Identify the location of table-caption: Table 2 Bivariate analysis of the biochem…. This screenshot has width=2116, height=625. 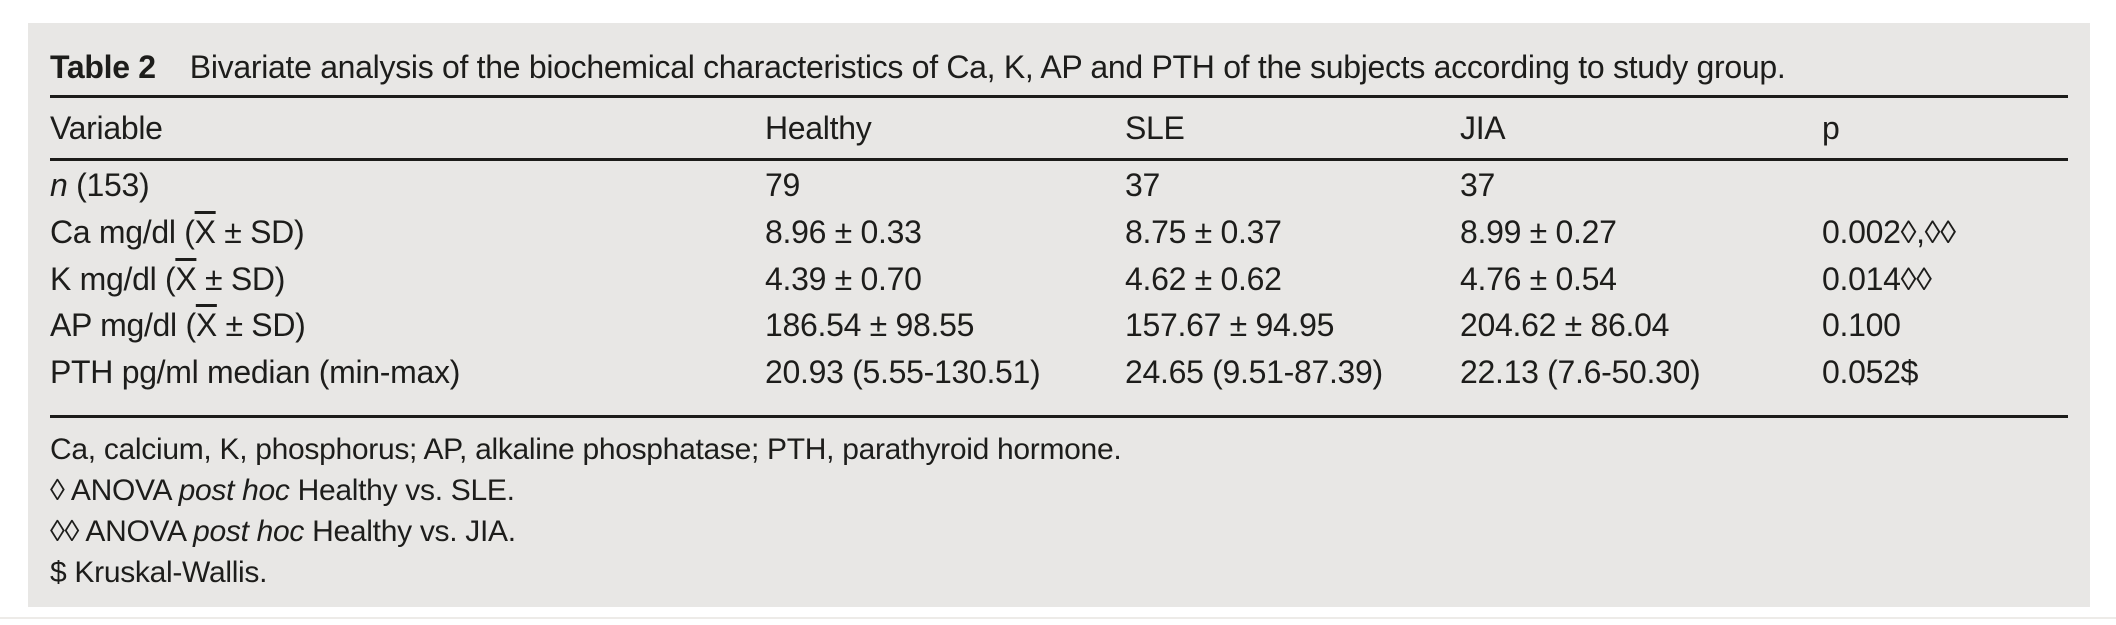
(918, 67).